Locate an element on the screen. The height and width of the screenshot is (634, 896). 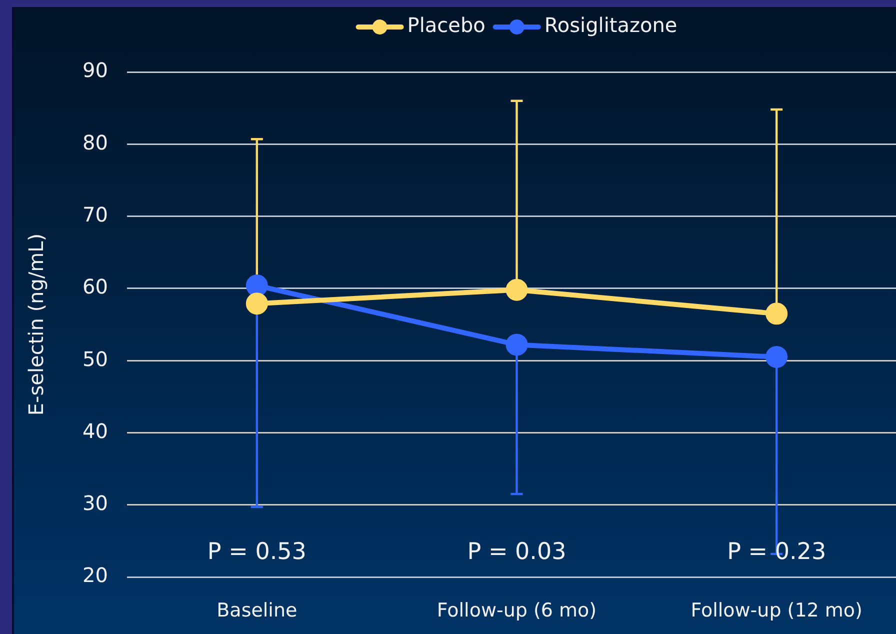
y-tick-label: 70 is located at coordinates (95, 214).